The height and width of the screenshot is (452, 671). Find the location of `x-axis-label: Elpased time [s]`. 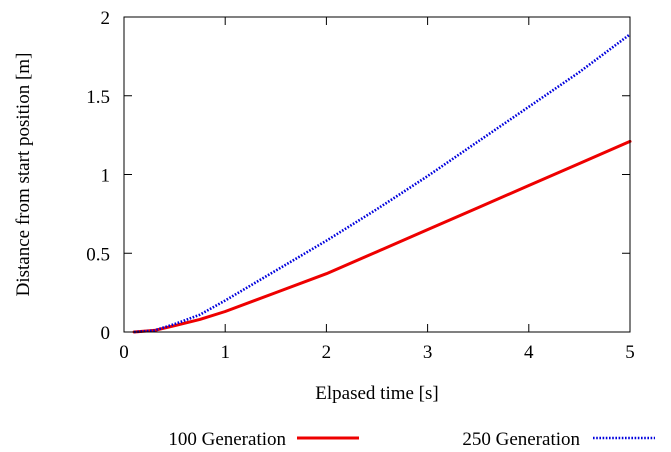

x-axis-label: Elpased time [s] is located at coordinates (376, 393).